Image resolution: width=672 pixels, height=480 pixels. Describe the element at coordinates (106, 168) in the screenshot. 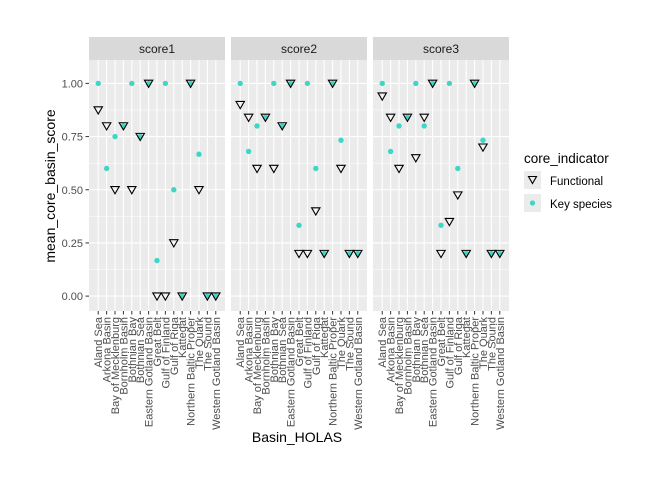

I see `point-key-species-arkona-basin-score1` at that location.